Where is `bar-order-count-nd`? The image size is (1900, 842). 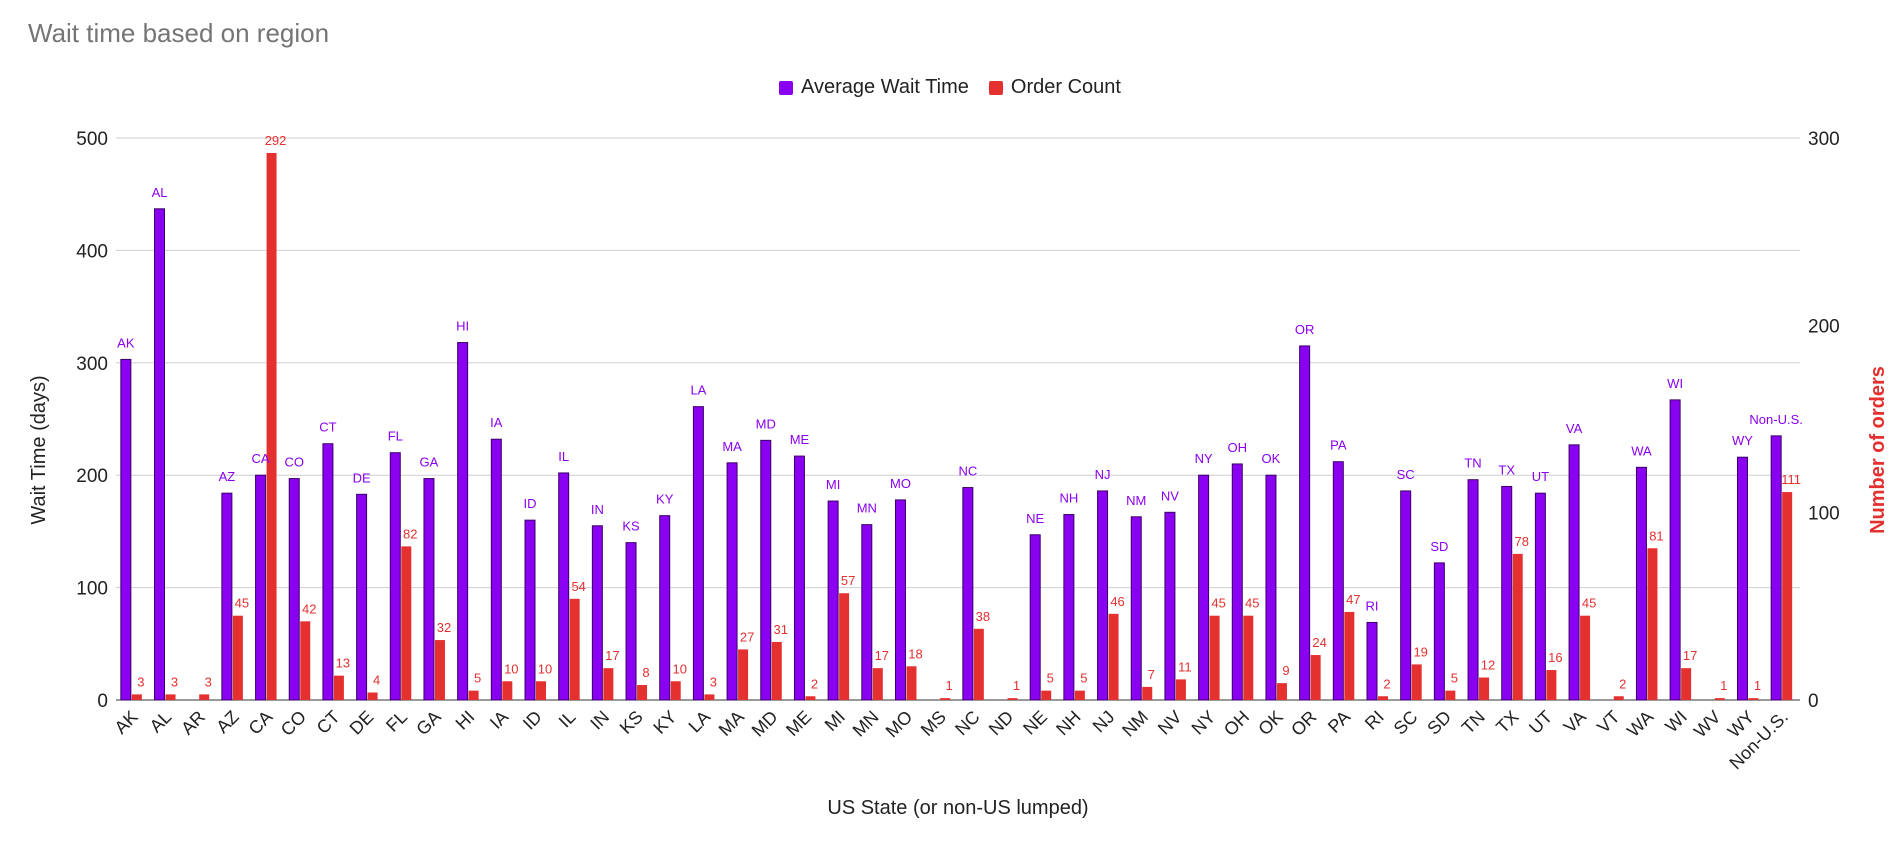
bar-order-count-nd is located at coordinates (1012, 699).